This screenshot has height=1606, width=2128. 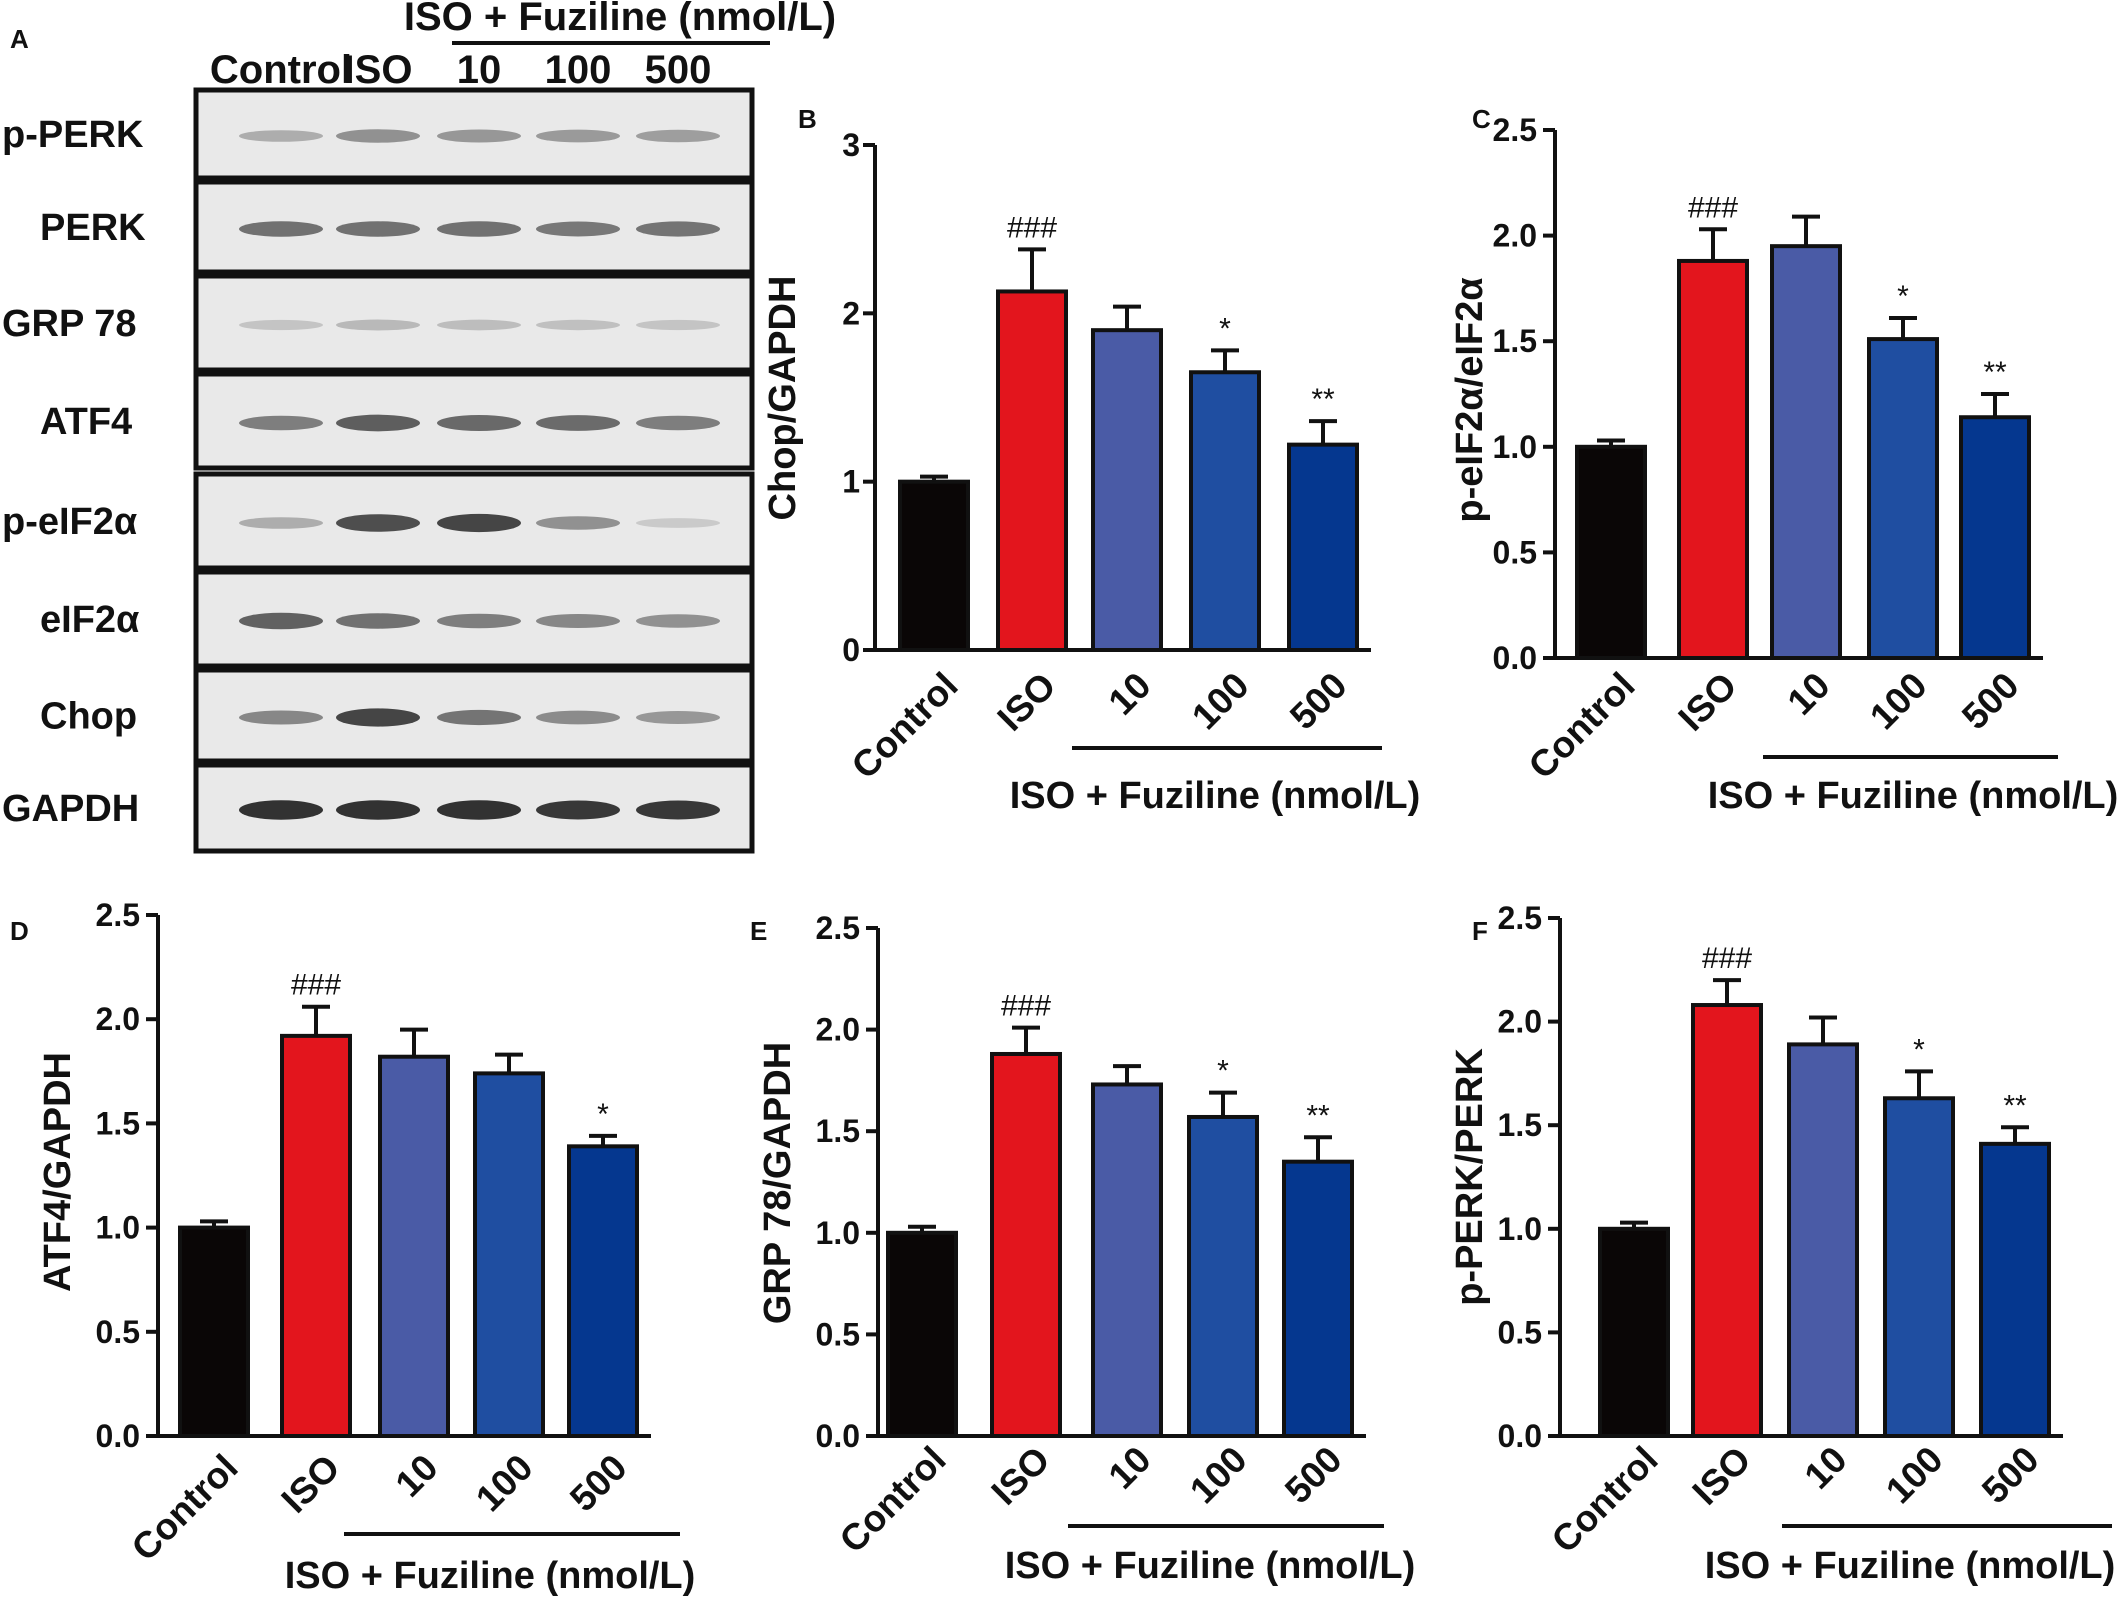 What do you see at coordinates (758, 931) in the screenshot?
I see `panel-letter-e: E` at bounding box center [758, 931].